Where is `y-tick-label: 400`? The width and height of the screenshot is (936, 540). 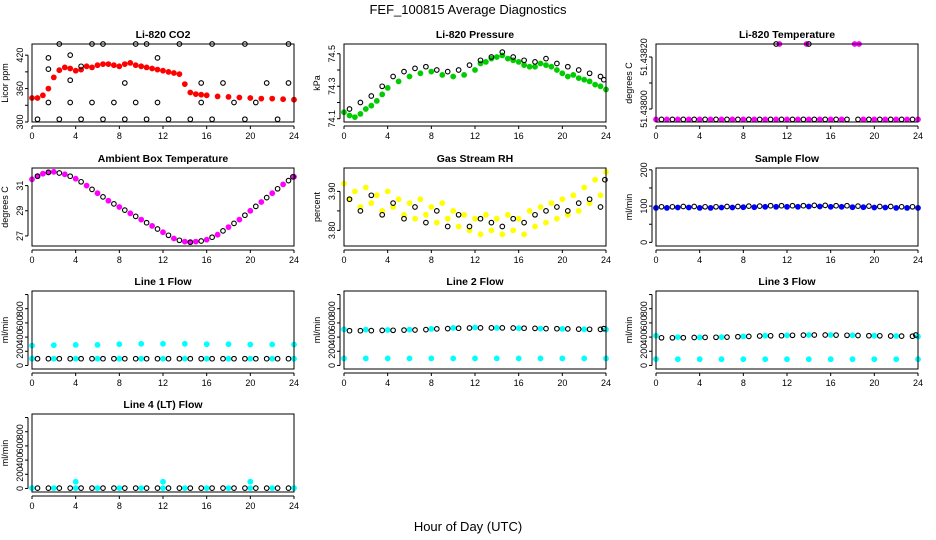
y-tick-label: 400 is located at coordinates (644, 337).